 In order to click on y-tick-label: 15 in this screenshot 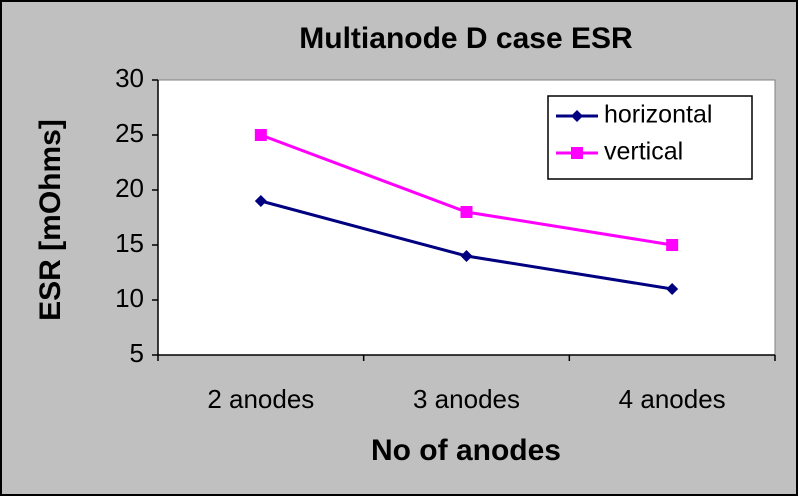, I will do `click(129, 243)`.